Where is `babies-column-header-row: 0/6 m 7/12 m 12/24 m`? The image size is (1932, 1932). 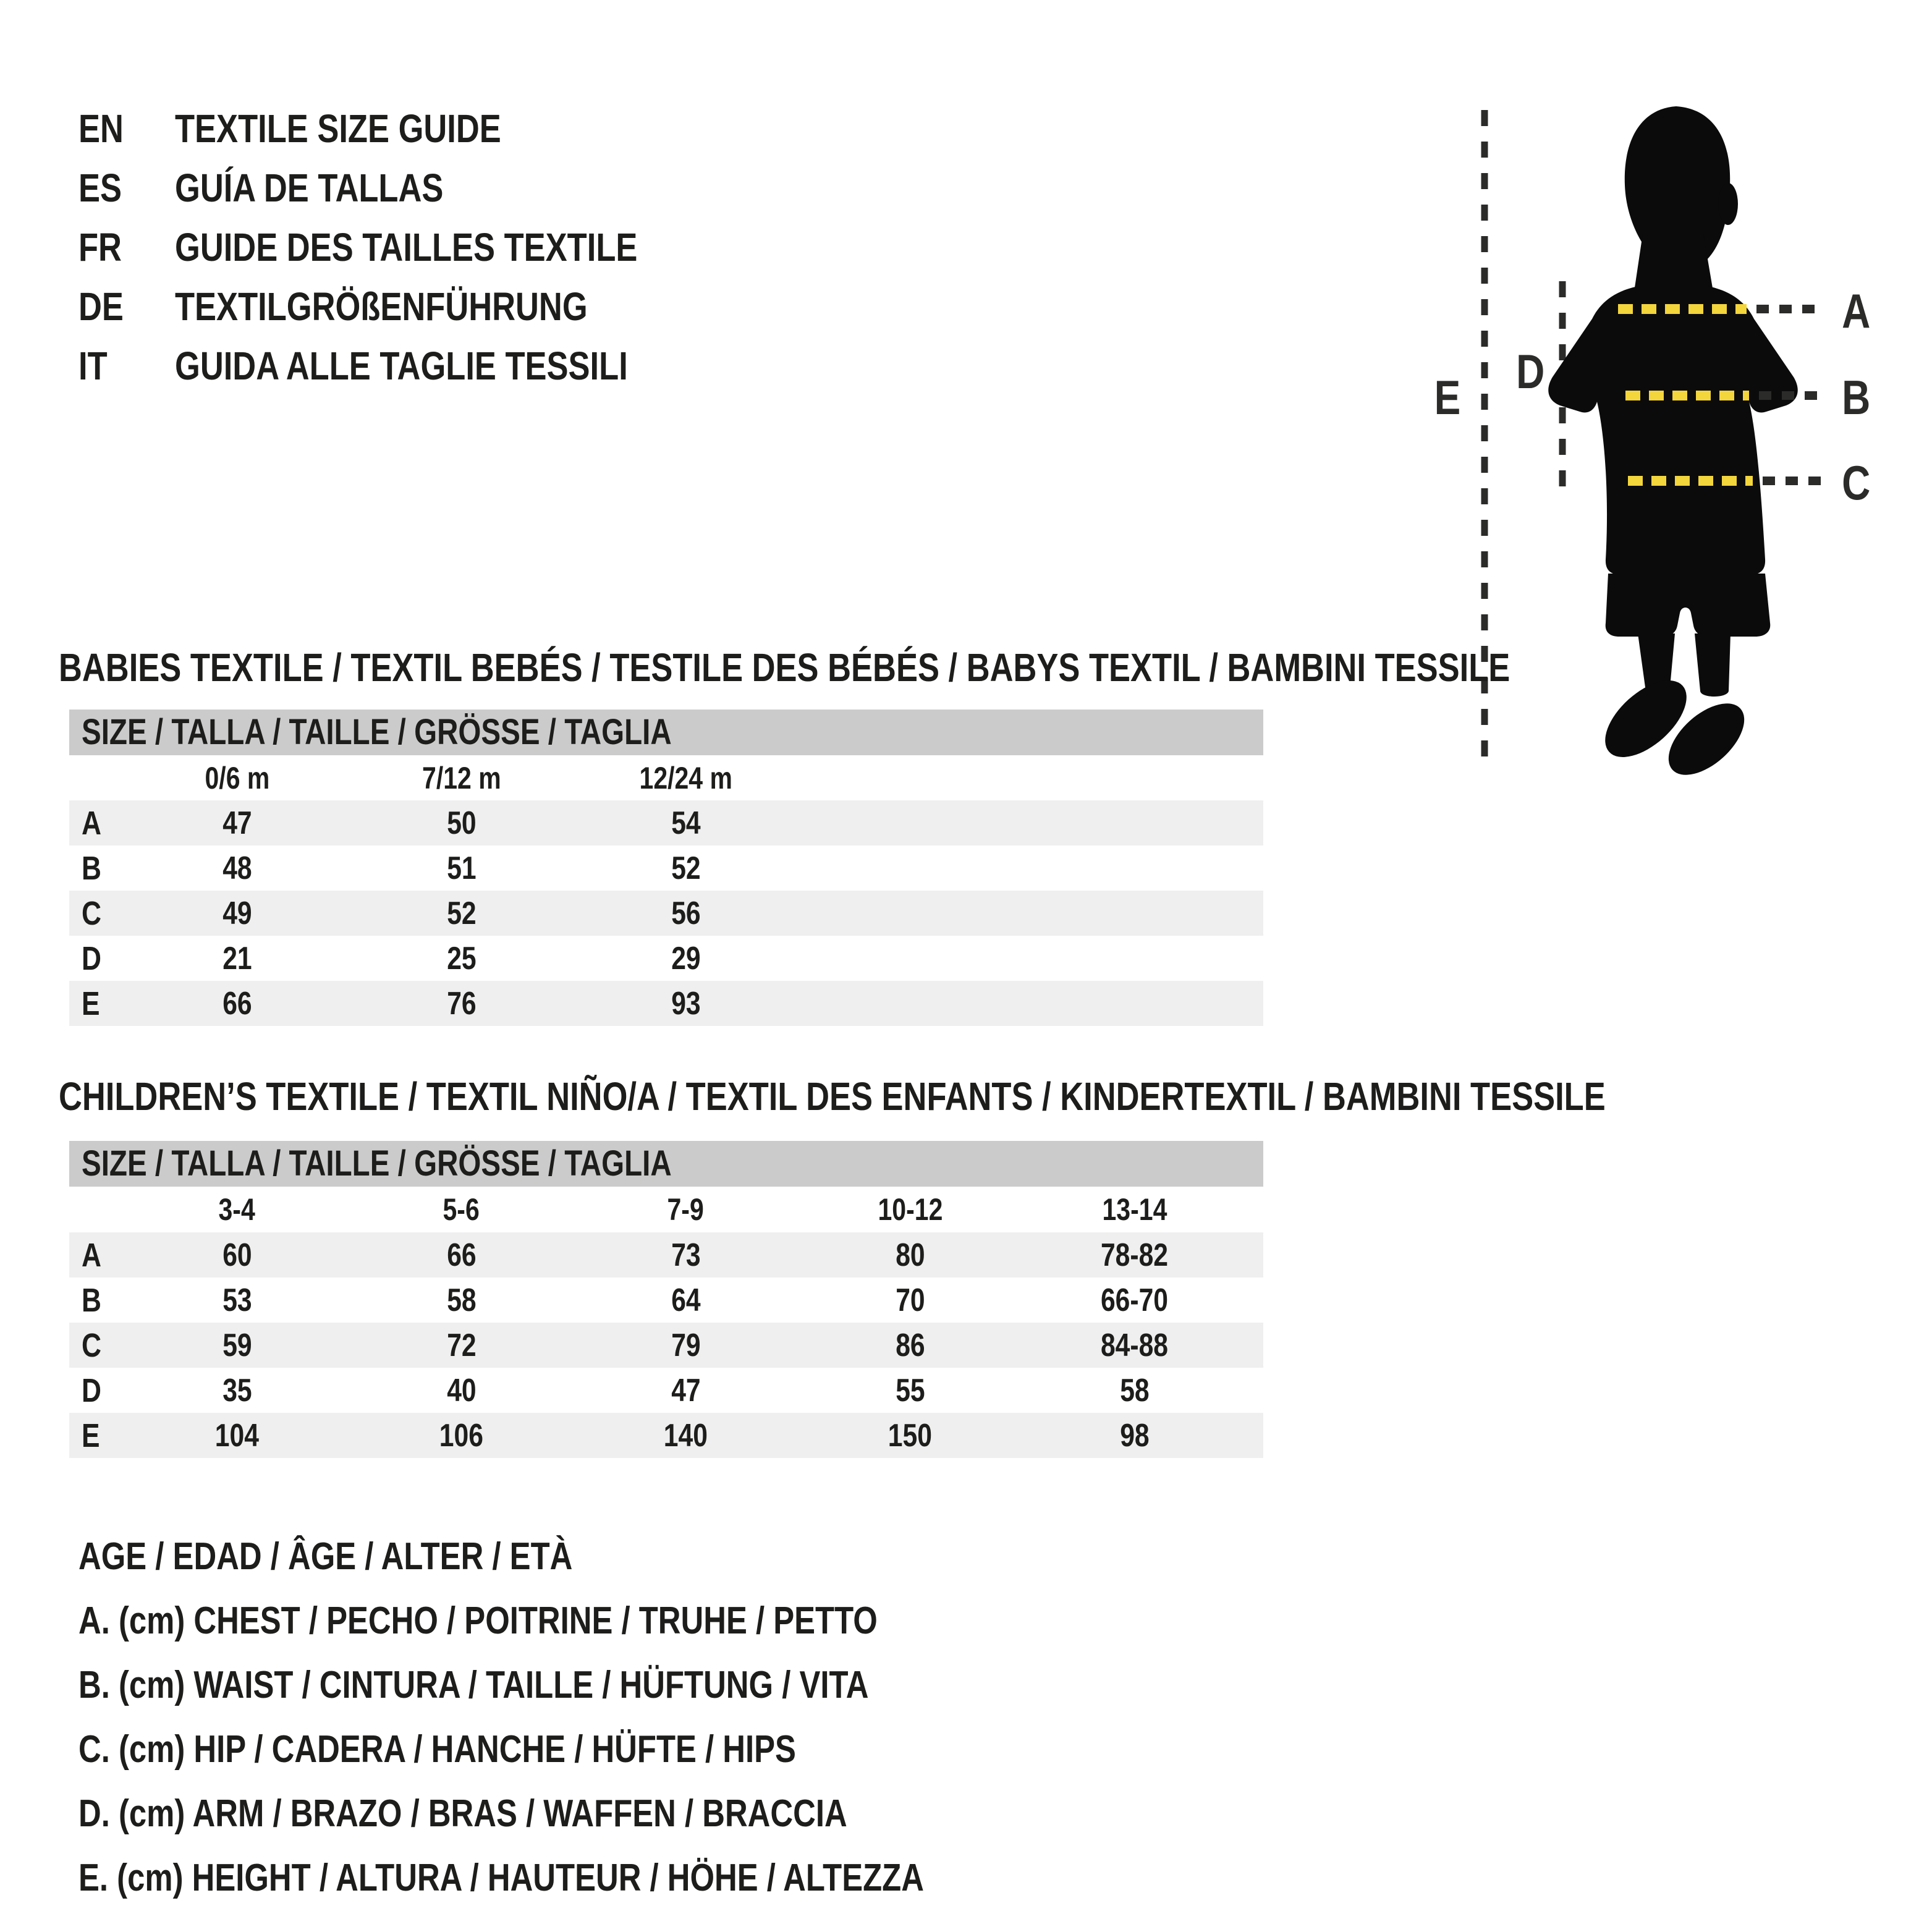 babies-column-header-row: 0/6 m 7/12 m 12/24 m is located at coordinates (666, 777).